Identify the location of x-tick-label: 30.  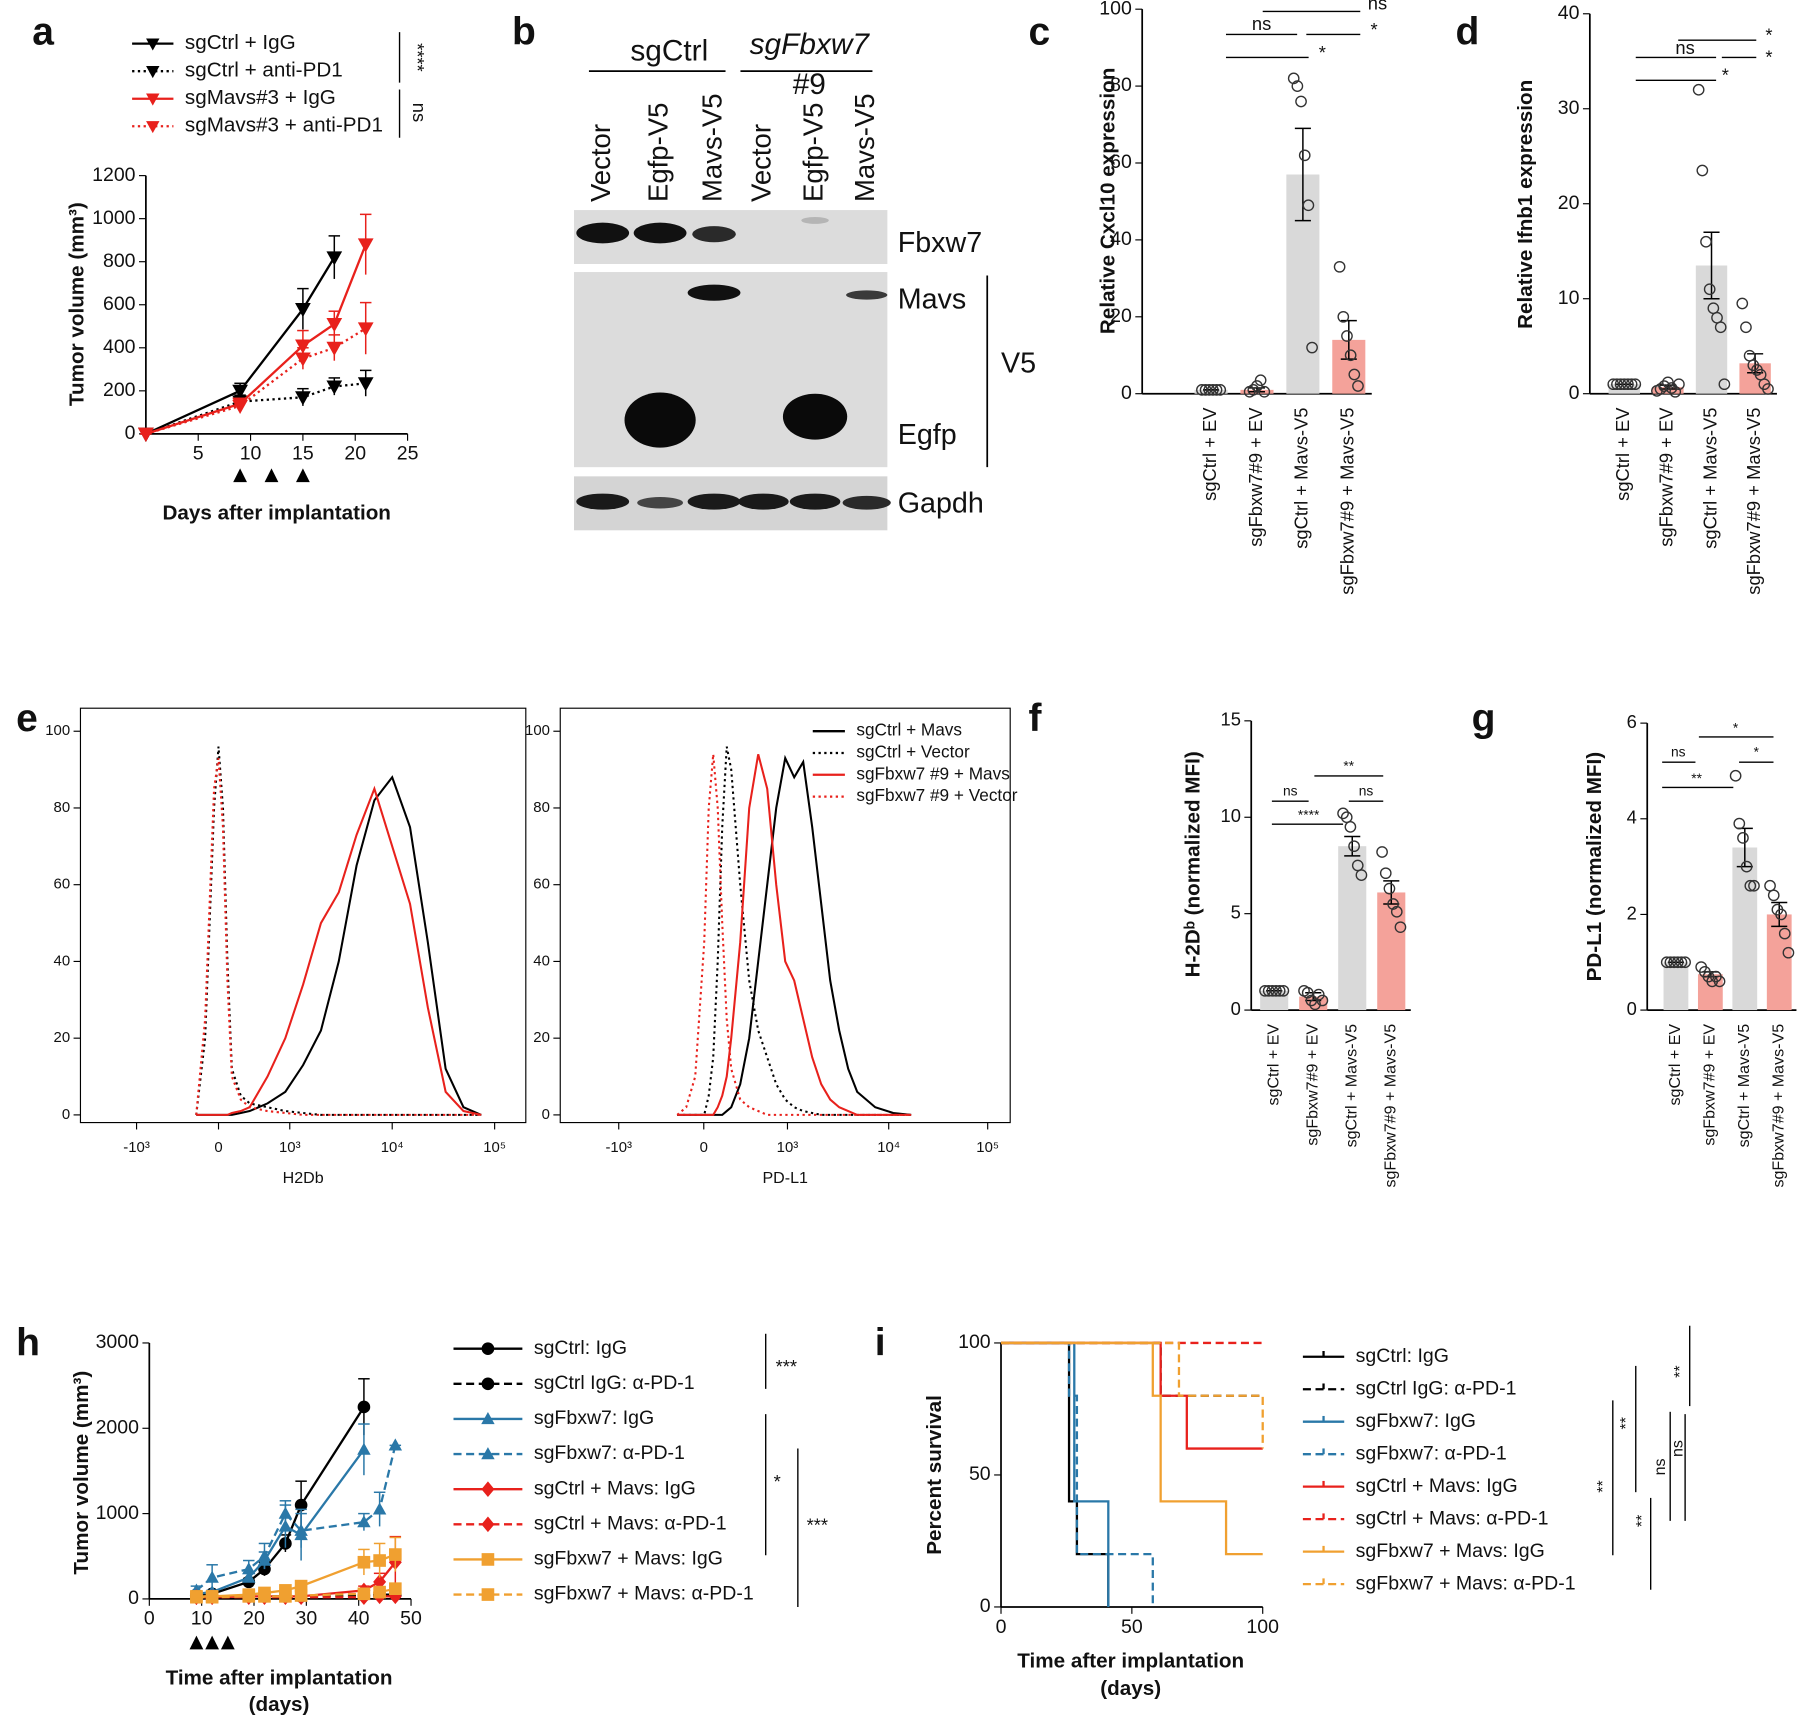
(306, 1619).